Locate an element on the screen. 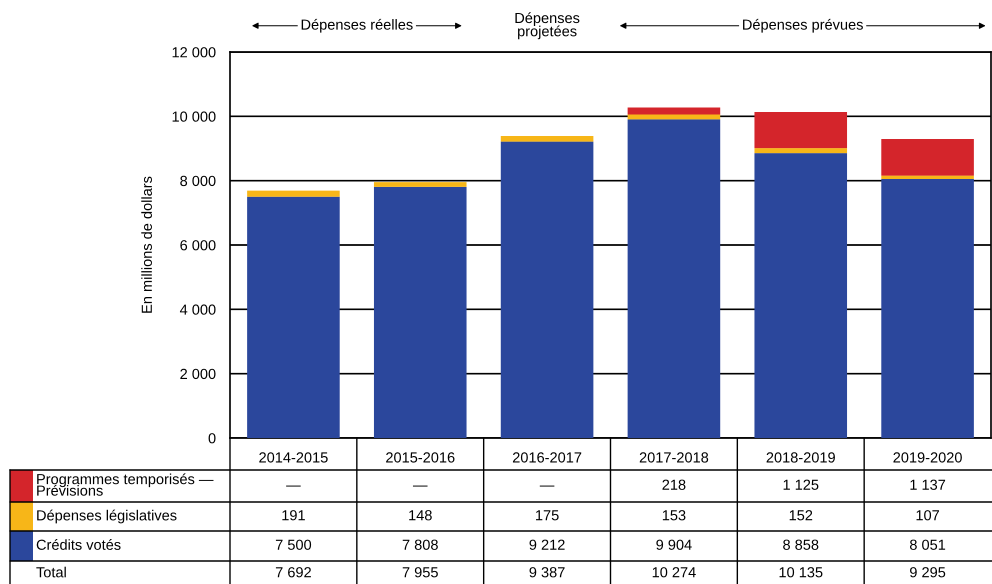  y-tick-label: 12 000 is located at coordinates (194, 52).